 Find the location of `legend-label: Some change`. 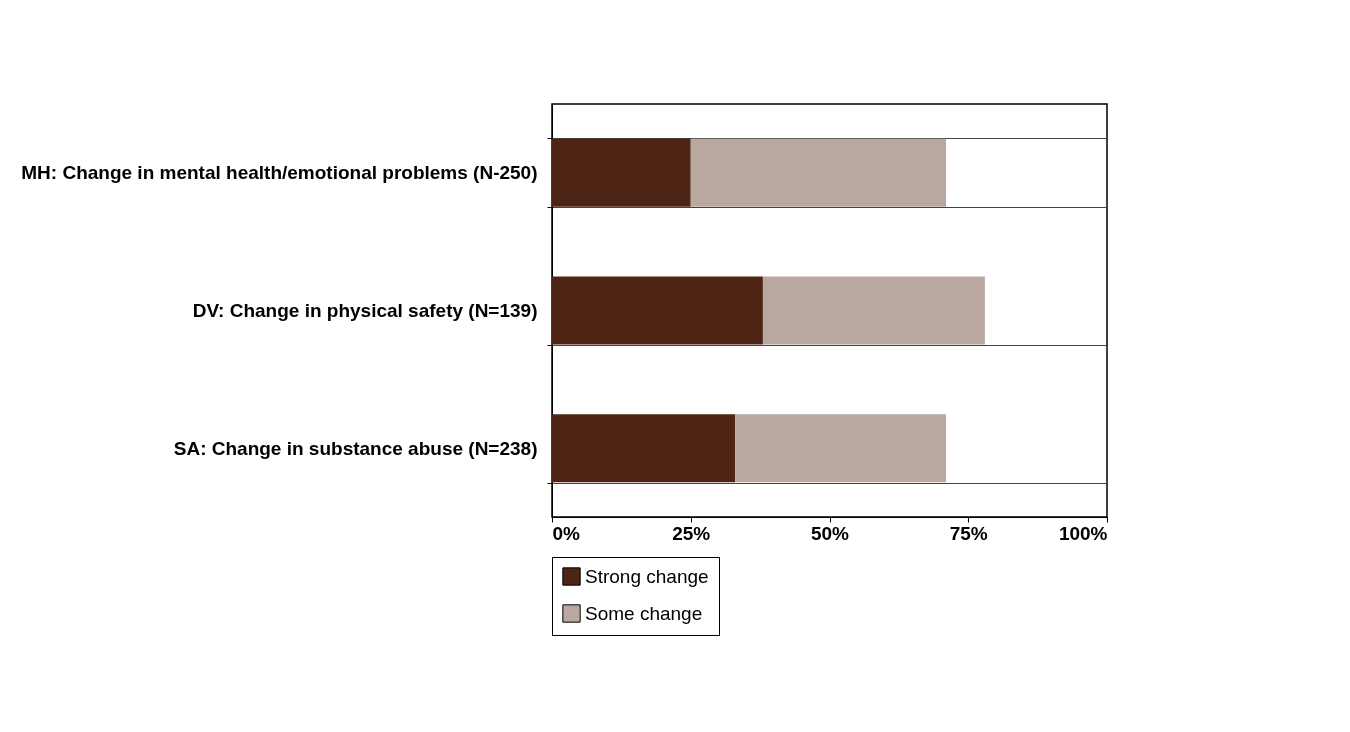

legend-label: Some change is located at coordinates (644, 613).